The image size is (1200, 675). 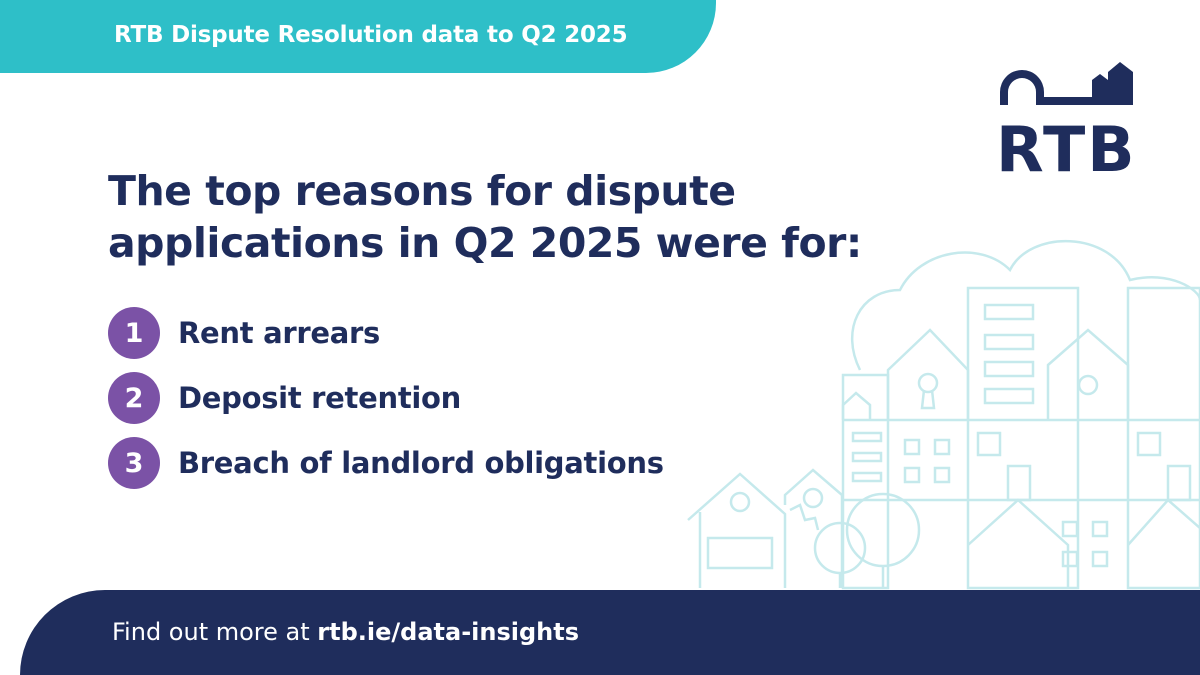 What do you see at coordinates (134, 398) in the screenshot?
I see `reason-number: 2` at bounding box center [134, 398].